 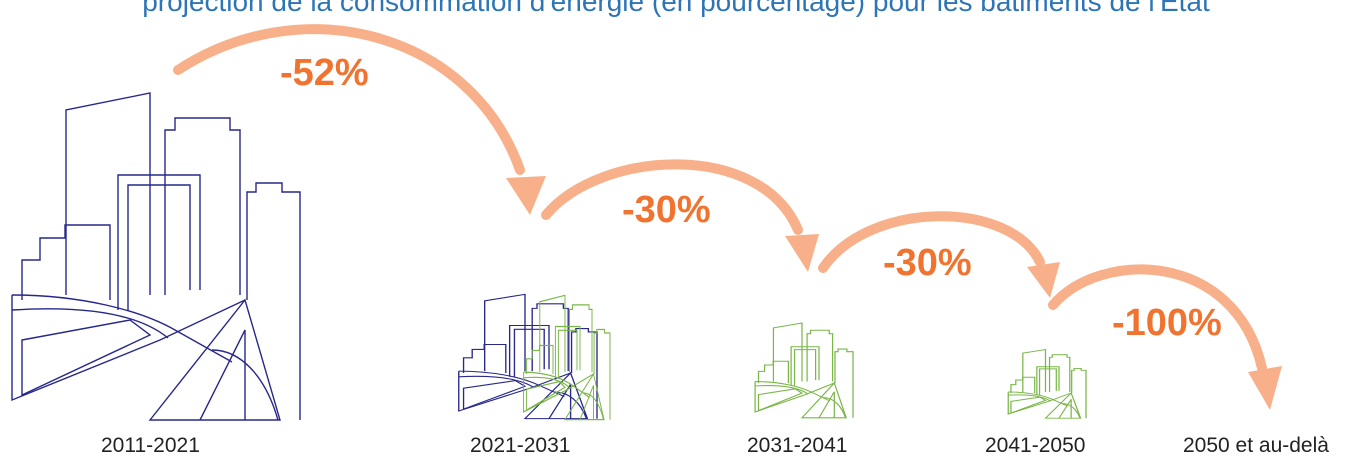 I want to click on reduction-label-1: -52%, so click(x=324, y=73).